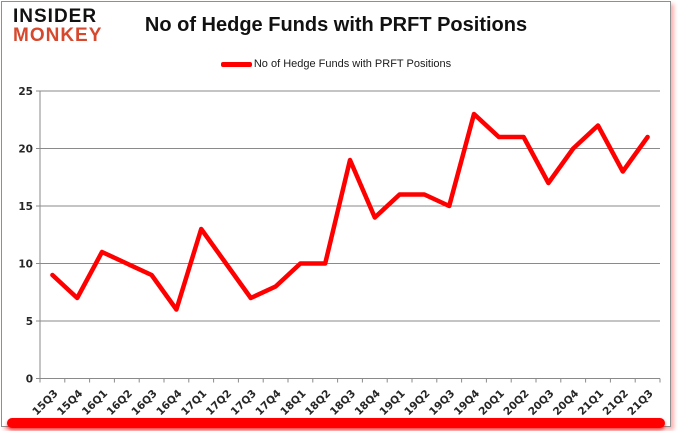 This screenshot has height=431, width=678. Describe the element at coordinates (219, 403) in the screenshot. I see `x-tick-label: 17Q2` at that location.